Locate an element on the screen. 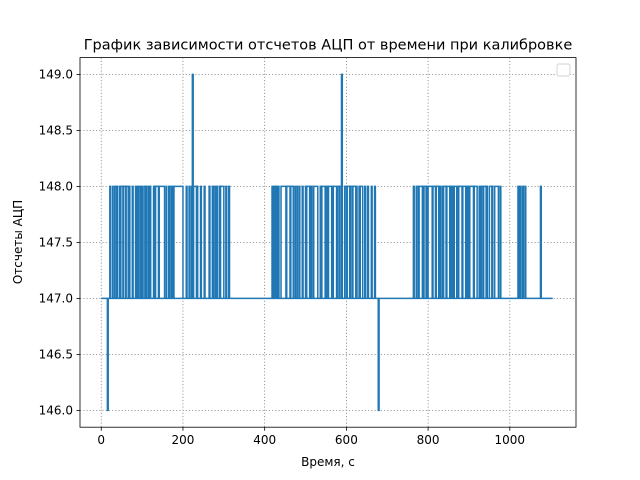  legend-box is located at coordinates (563, 70).